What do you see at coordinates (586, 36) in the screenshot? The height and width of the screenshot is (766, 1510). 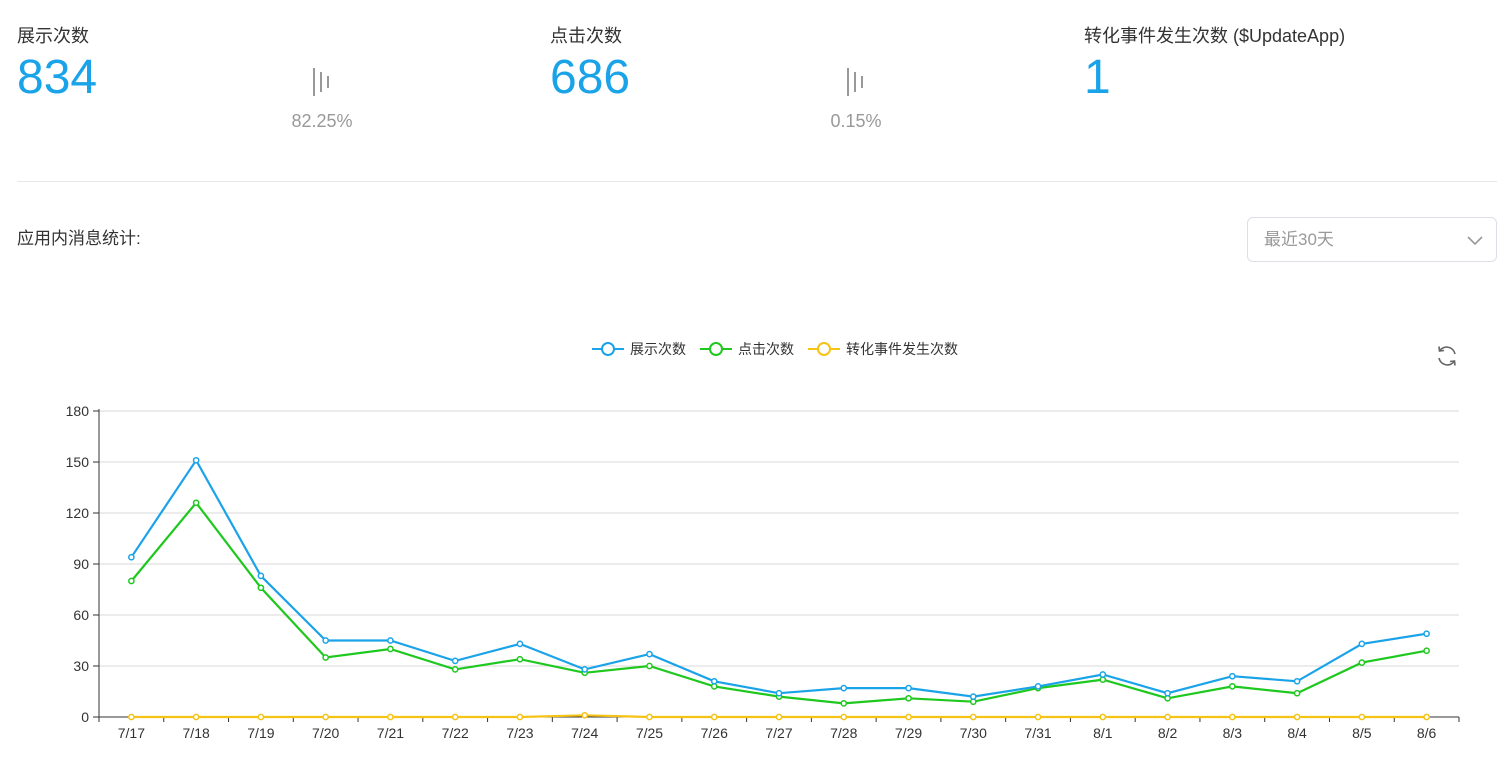 I see `stat-clicks-label: 点击次数` at bounding box center [586, 36].